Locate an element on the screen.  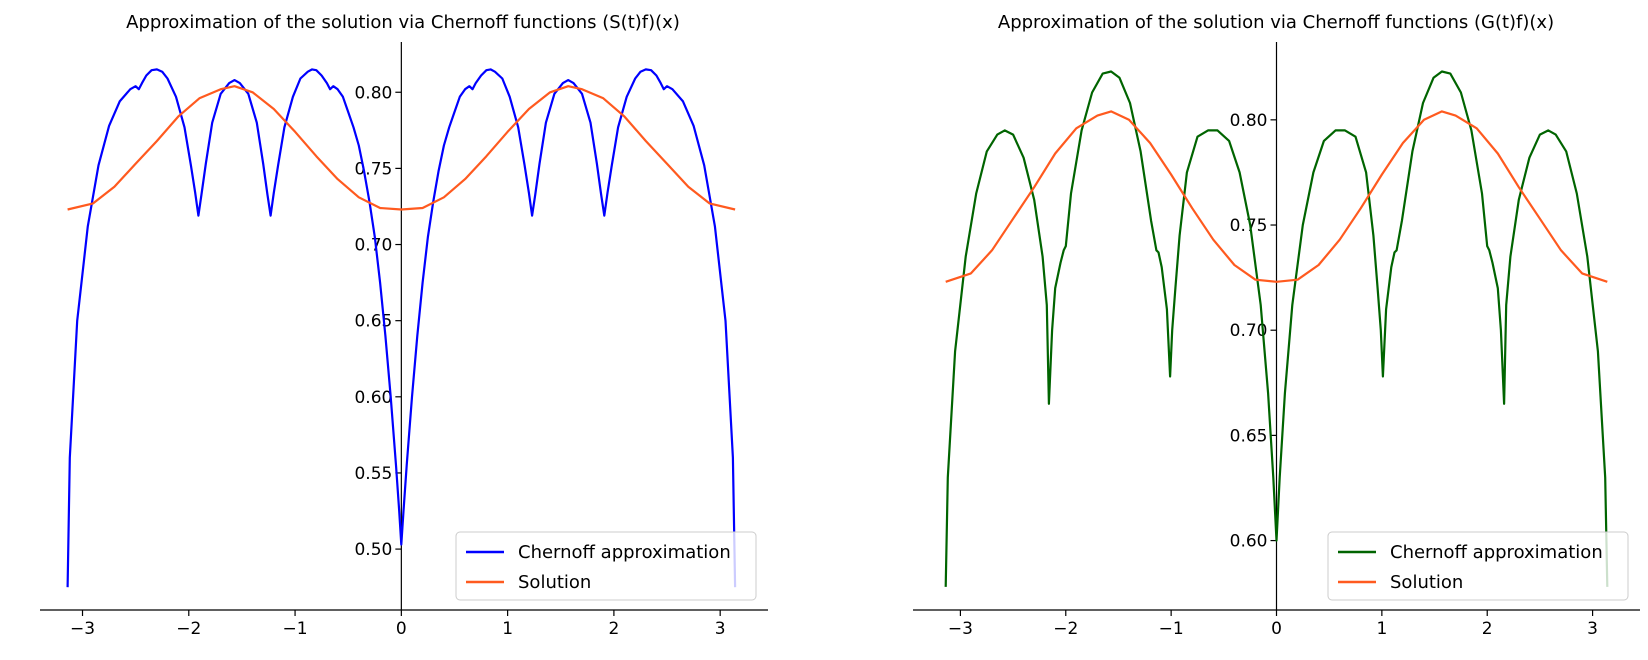
y-tick-label: 0.50 is located at coordinates (373, 550).